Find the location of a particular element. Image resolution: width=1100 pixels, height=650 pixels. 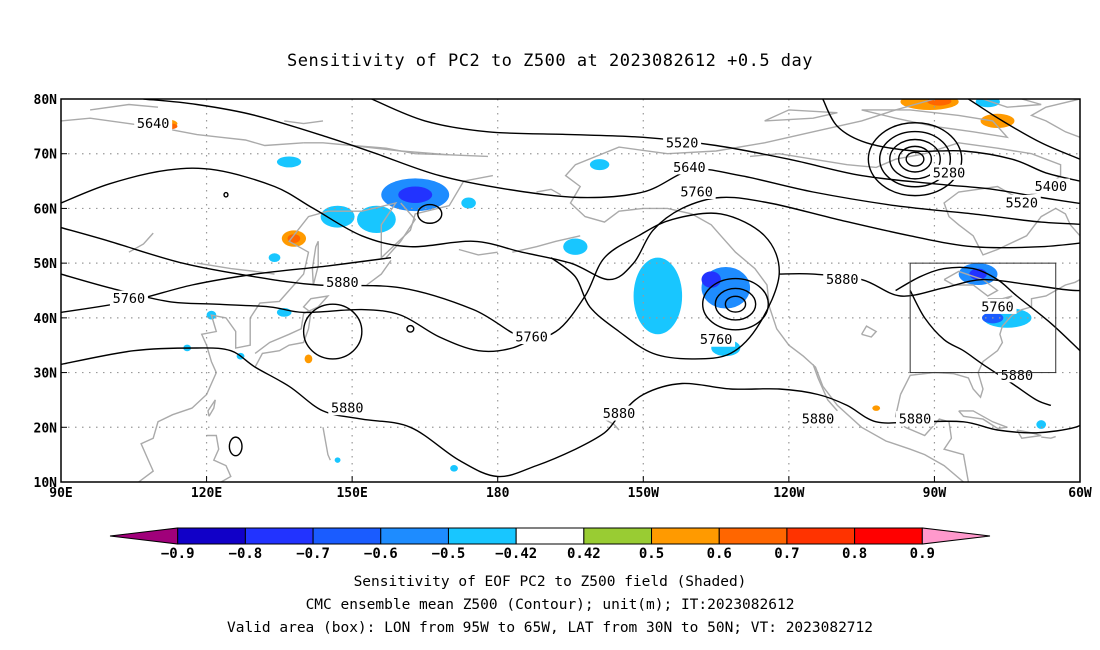

colorbar-tick-label: −0.5 is located at coordinates (449, 554).